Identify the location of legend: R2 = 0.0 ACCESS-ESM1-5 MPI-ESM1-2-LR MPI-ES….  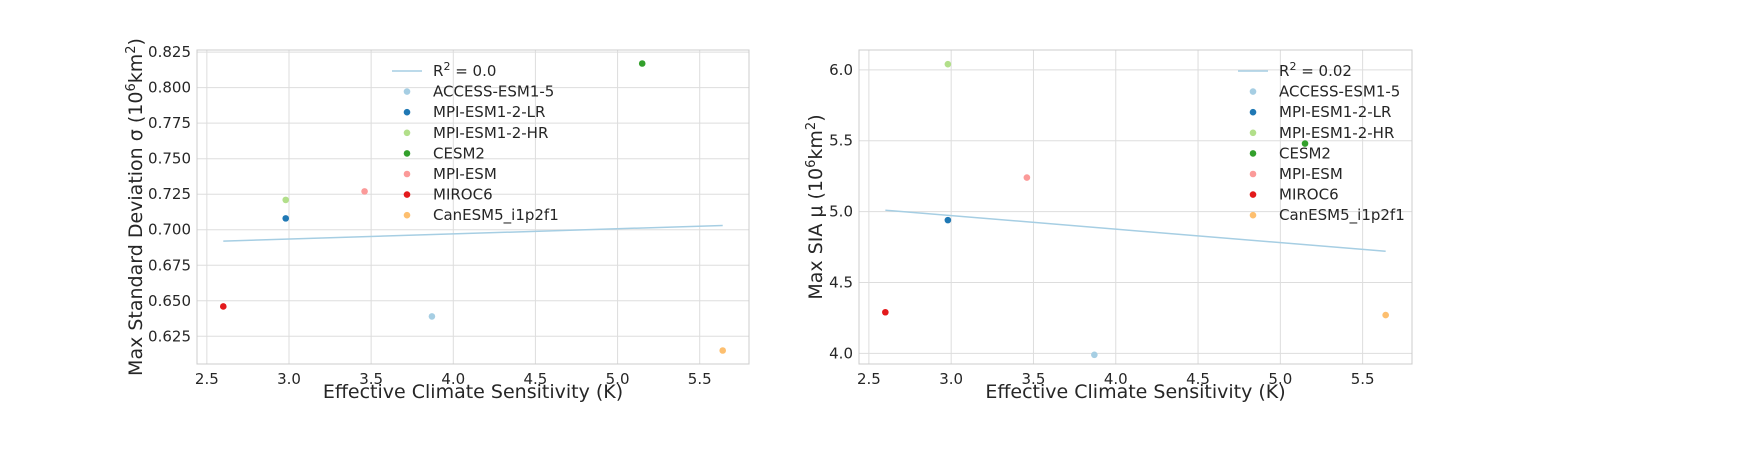
(475, 142).